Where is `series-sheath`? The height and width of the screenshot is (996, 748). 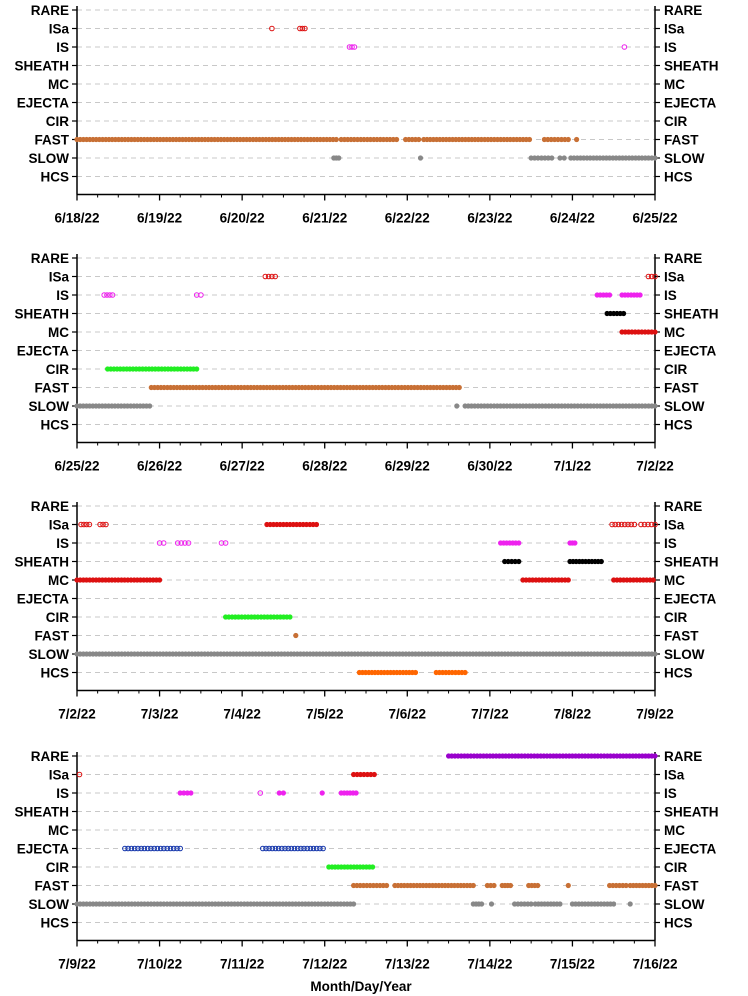 series-sheath is located at coordinates (553, 561).